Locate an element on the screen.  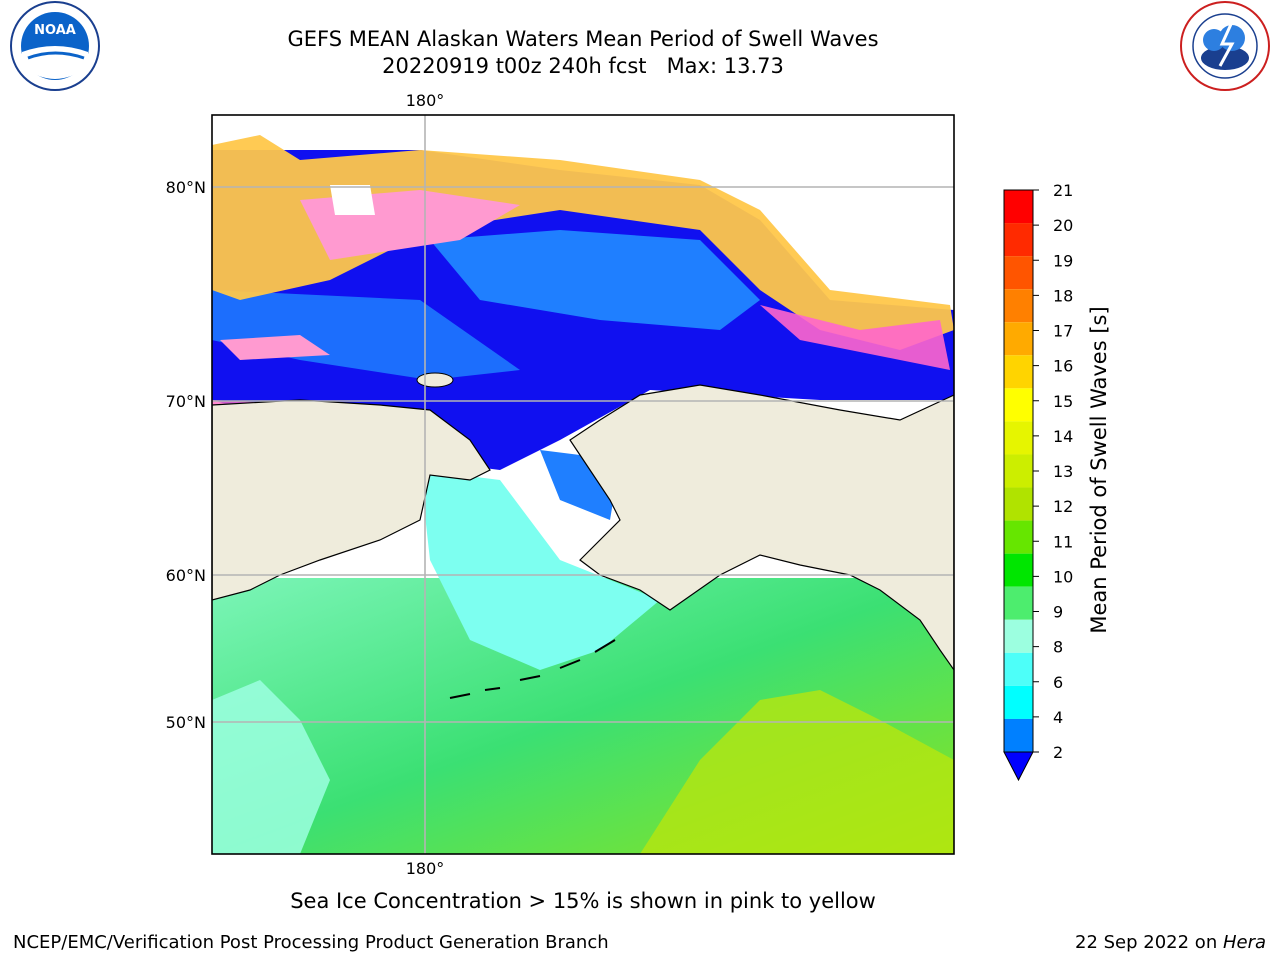
title-line-2: 20220919 t00z 240h fcst Max: 13.73 is located at coordinates (583, 66).